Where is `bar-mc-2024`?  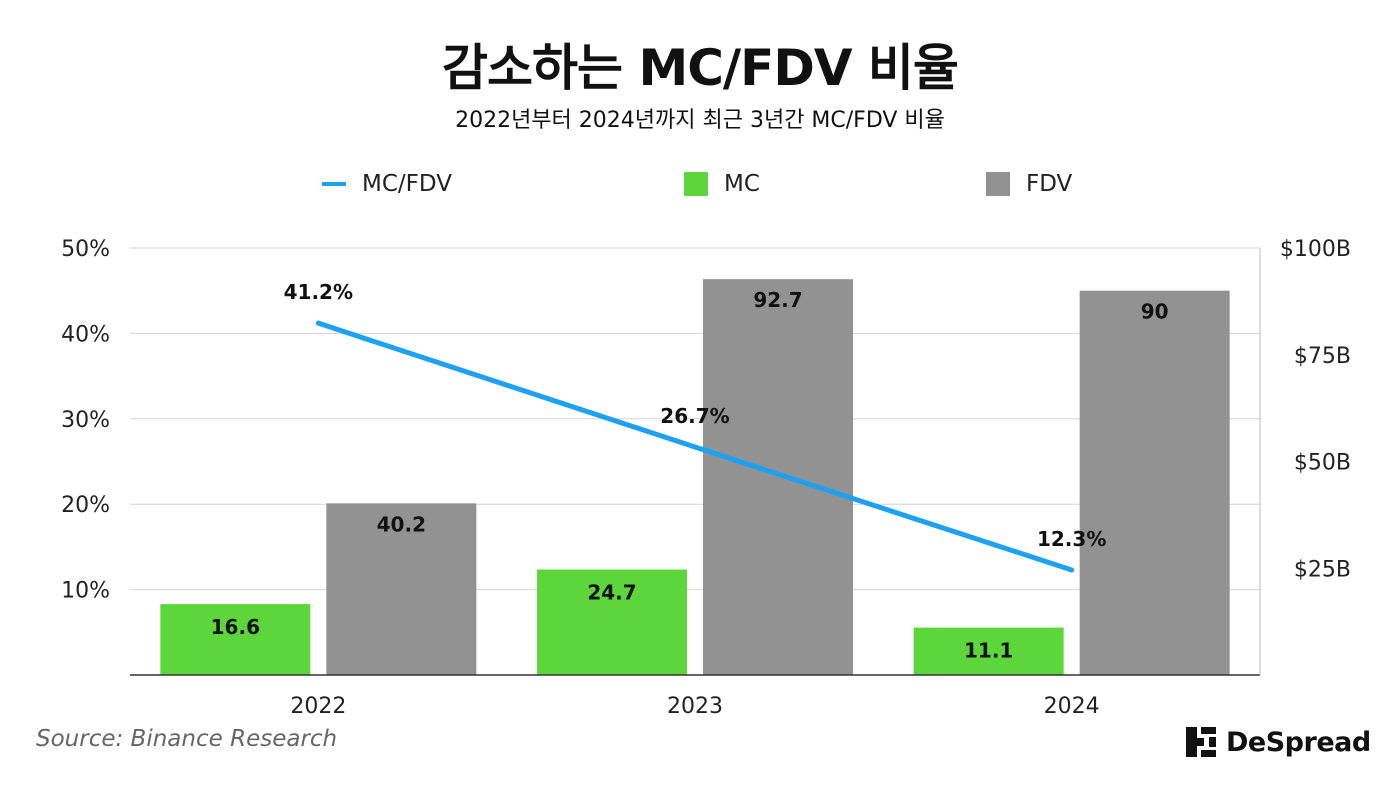 bar-mc-2024 is located at coordinates (988, 651).